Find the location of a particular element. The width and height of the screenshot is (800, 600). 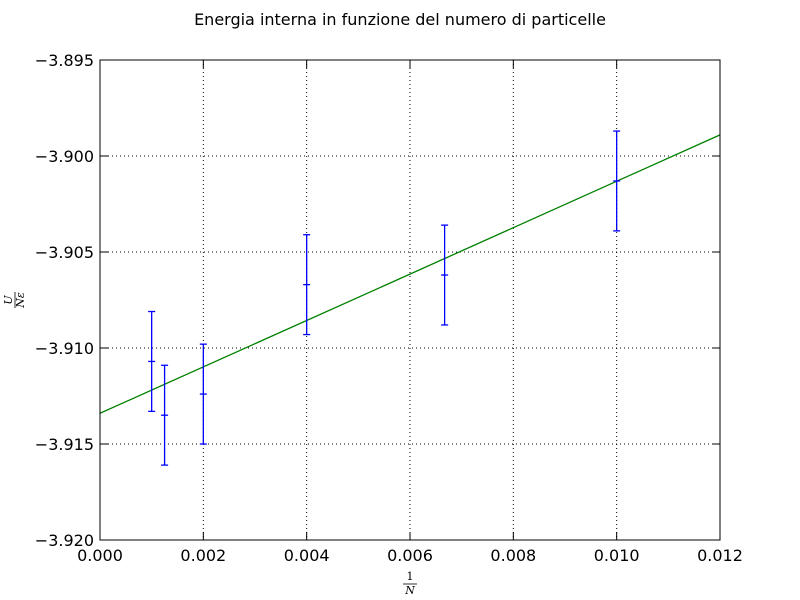

y-axis-label-denominator: Nε is located at coordinates (20, 300).